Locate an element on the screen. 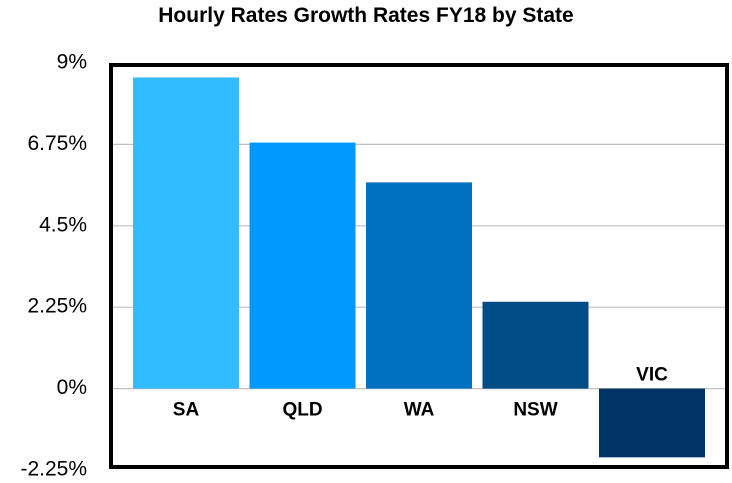  category-label-nsw: NSW is located at coordinates (535, 410).